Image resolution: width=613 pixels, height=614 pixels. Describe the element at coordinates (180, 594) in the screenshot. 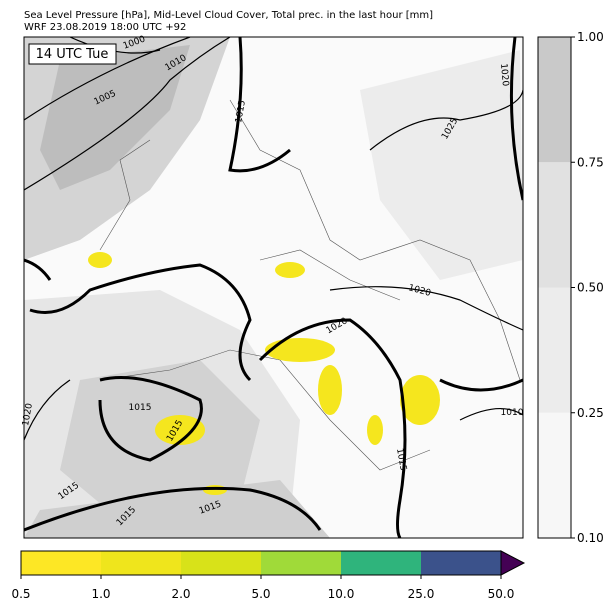

I see `colorbar-tick-label: 2.0` at that location.